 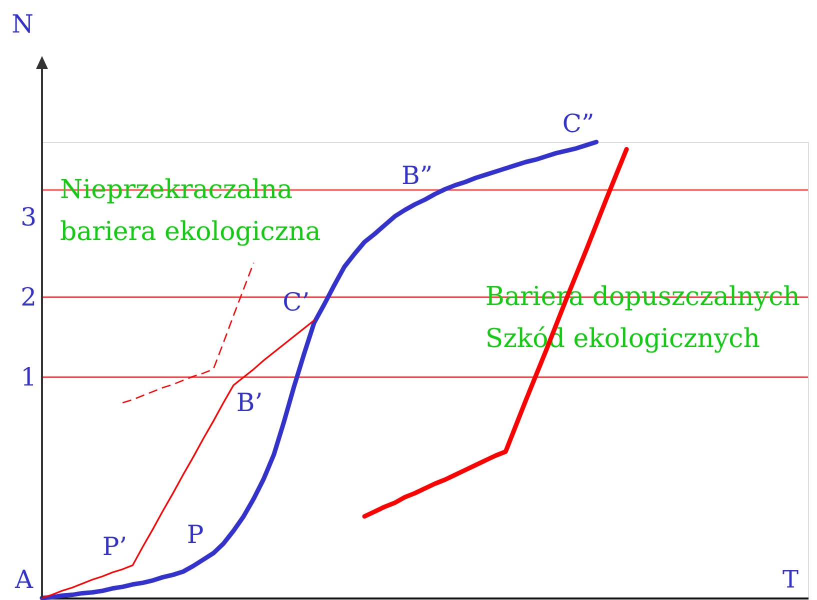 What do you see at coordinates (115, 547) in the screenshot?
I see `data-label: P’` at bounding box center [115, 547].